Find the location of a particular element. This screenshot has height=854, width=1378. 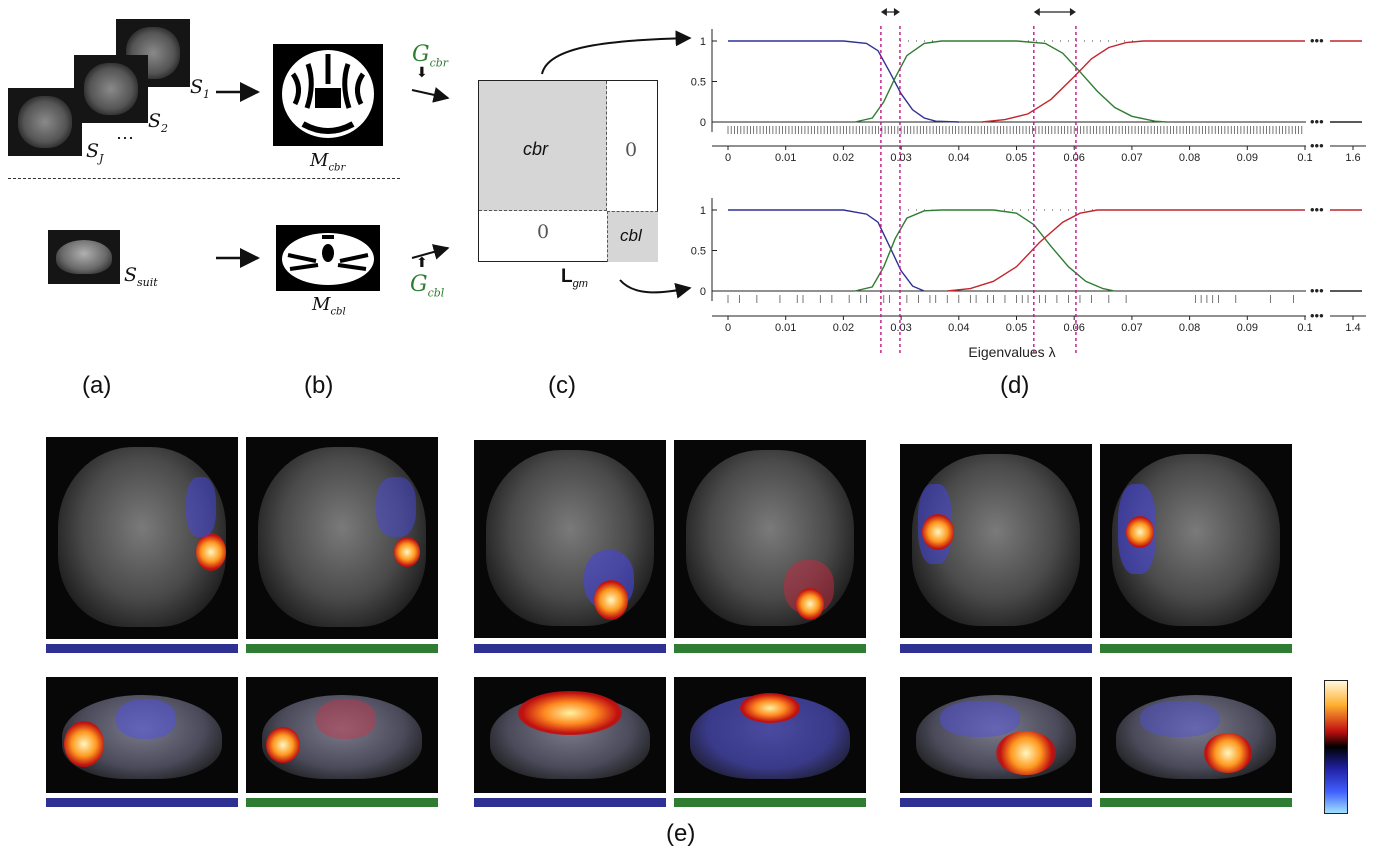

brain-map-1a is located at coordinates (142, 538).